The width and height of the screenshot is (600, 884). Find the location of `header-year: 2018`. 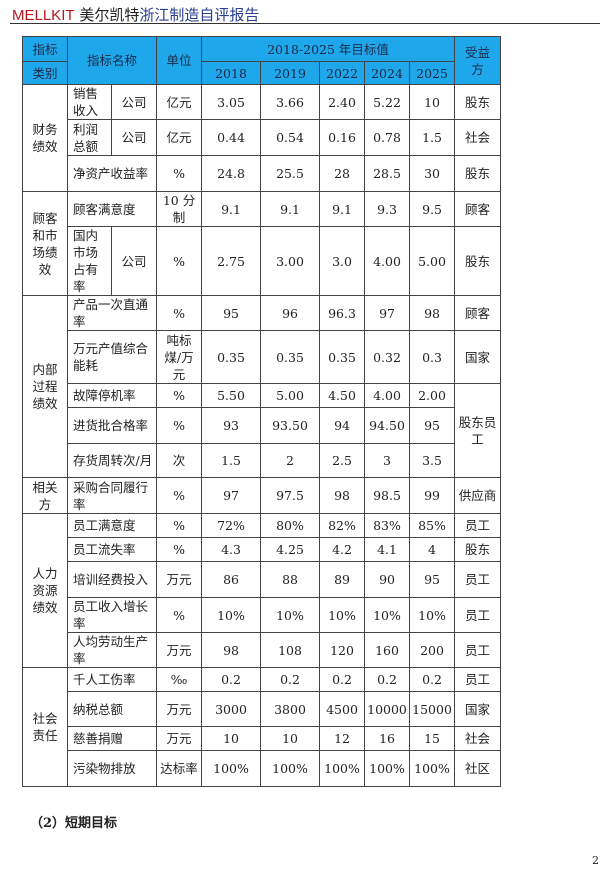

header-year: 2018 is located at coordinates (231, 73).